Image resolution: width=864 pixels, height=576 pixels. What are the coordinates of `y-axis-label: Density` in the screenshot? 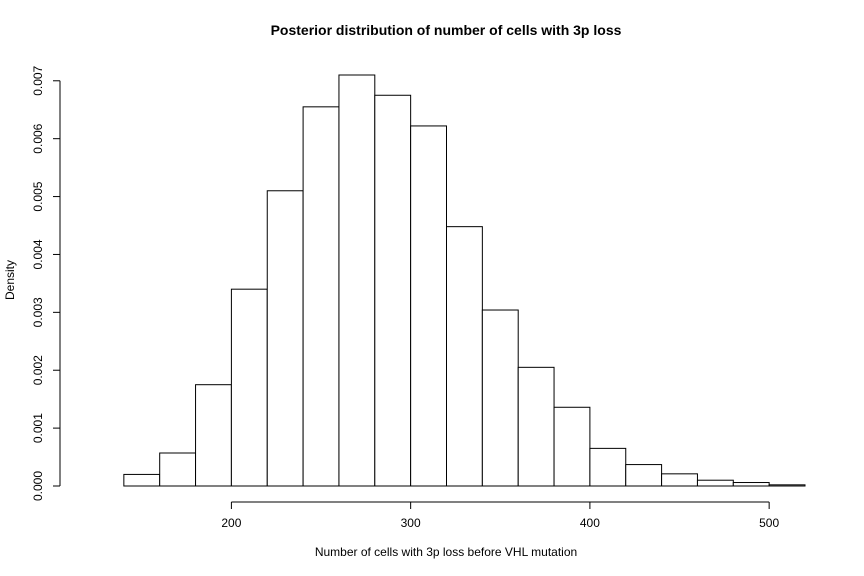 It's located at (10, 280).